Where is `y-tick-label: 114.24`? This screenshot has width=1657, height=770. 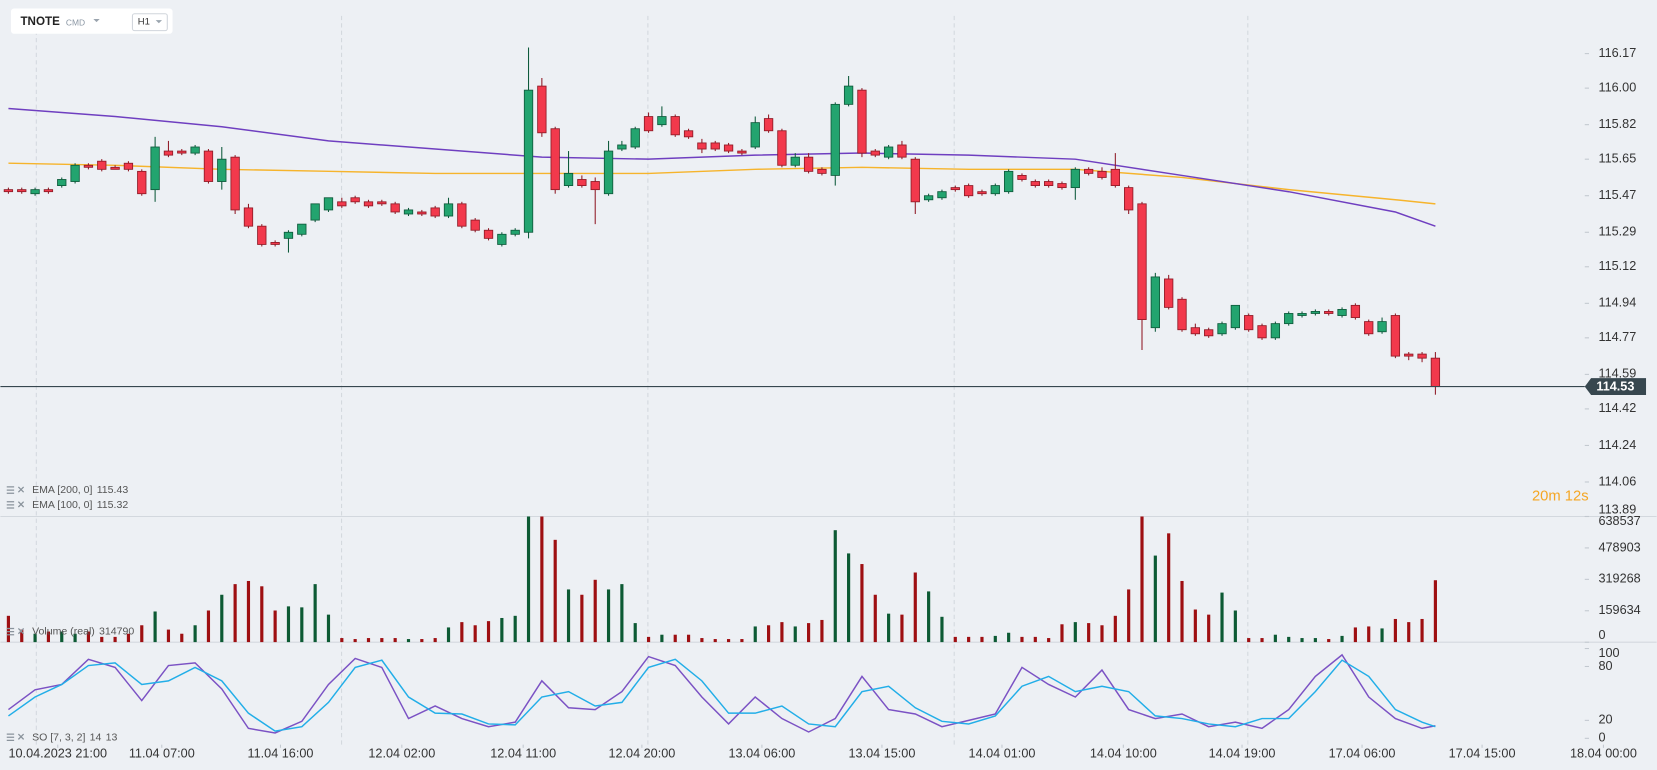
y-tick-label: 114.24 is located at coordinates (1618, 445).